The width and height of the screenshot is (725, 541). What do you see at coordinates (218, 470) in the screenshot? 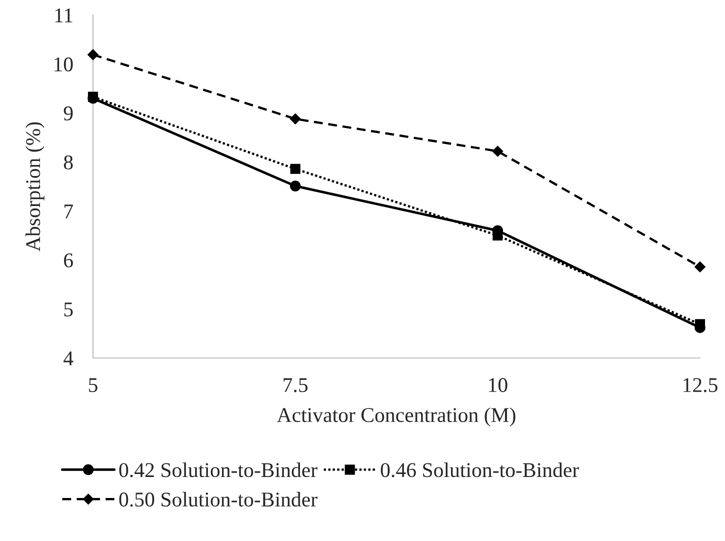
I see `legend-label: 0.42 Solution-to-Binder` at bounding box center [218, 470].